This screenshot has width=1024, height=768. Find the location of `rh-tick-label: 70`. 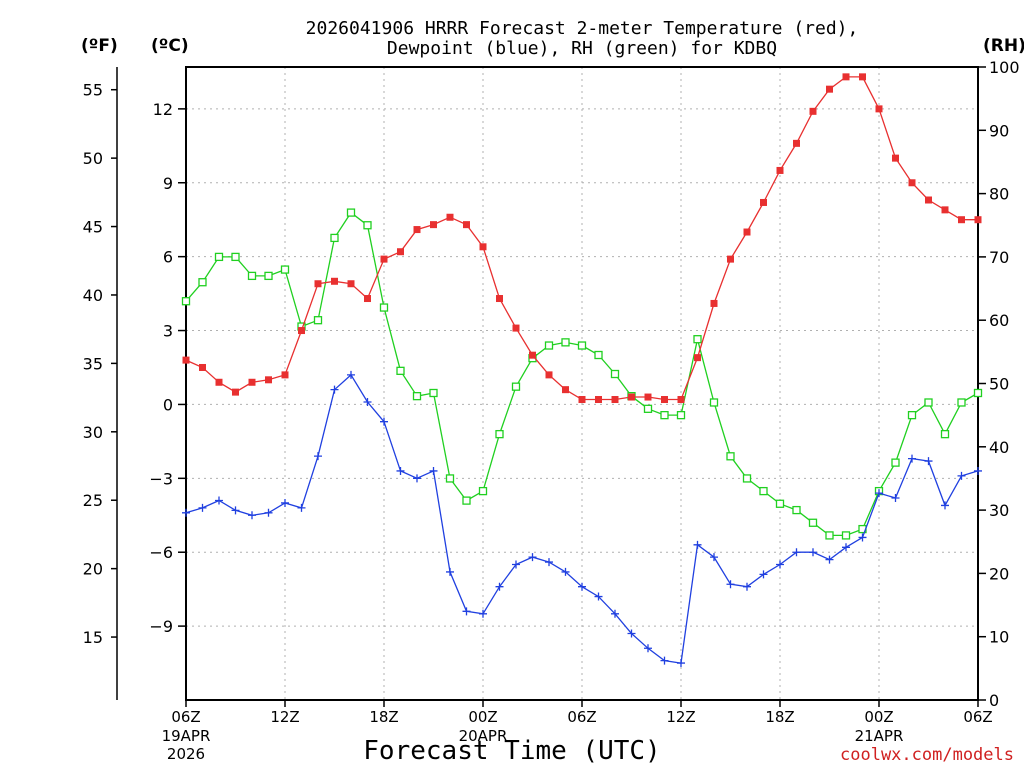

rh-tick-label: 70 is located at coordinates (999, 257).